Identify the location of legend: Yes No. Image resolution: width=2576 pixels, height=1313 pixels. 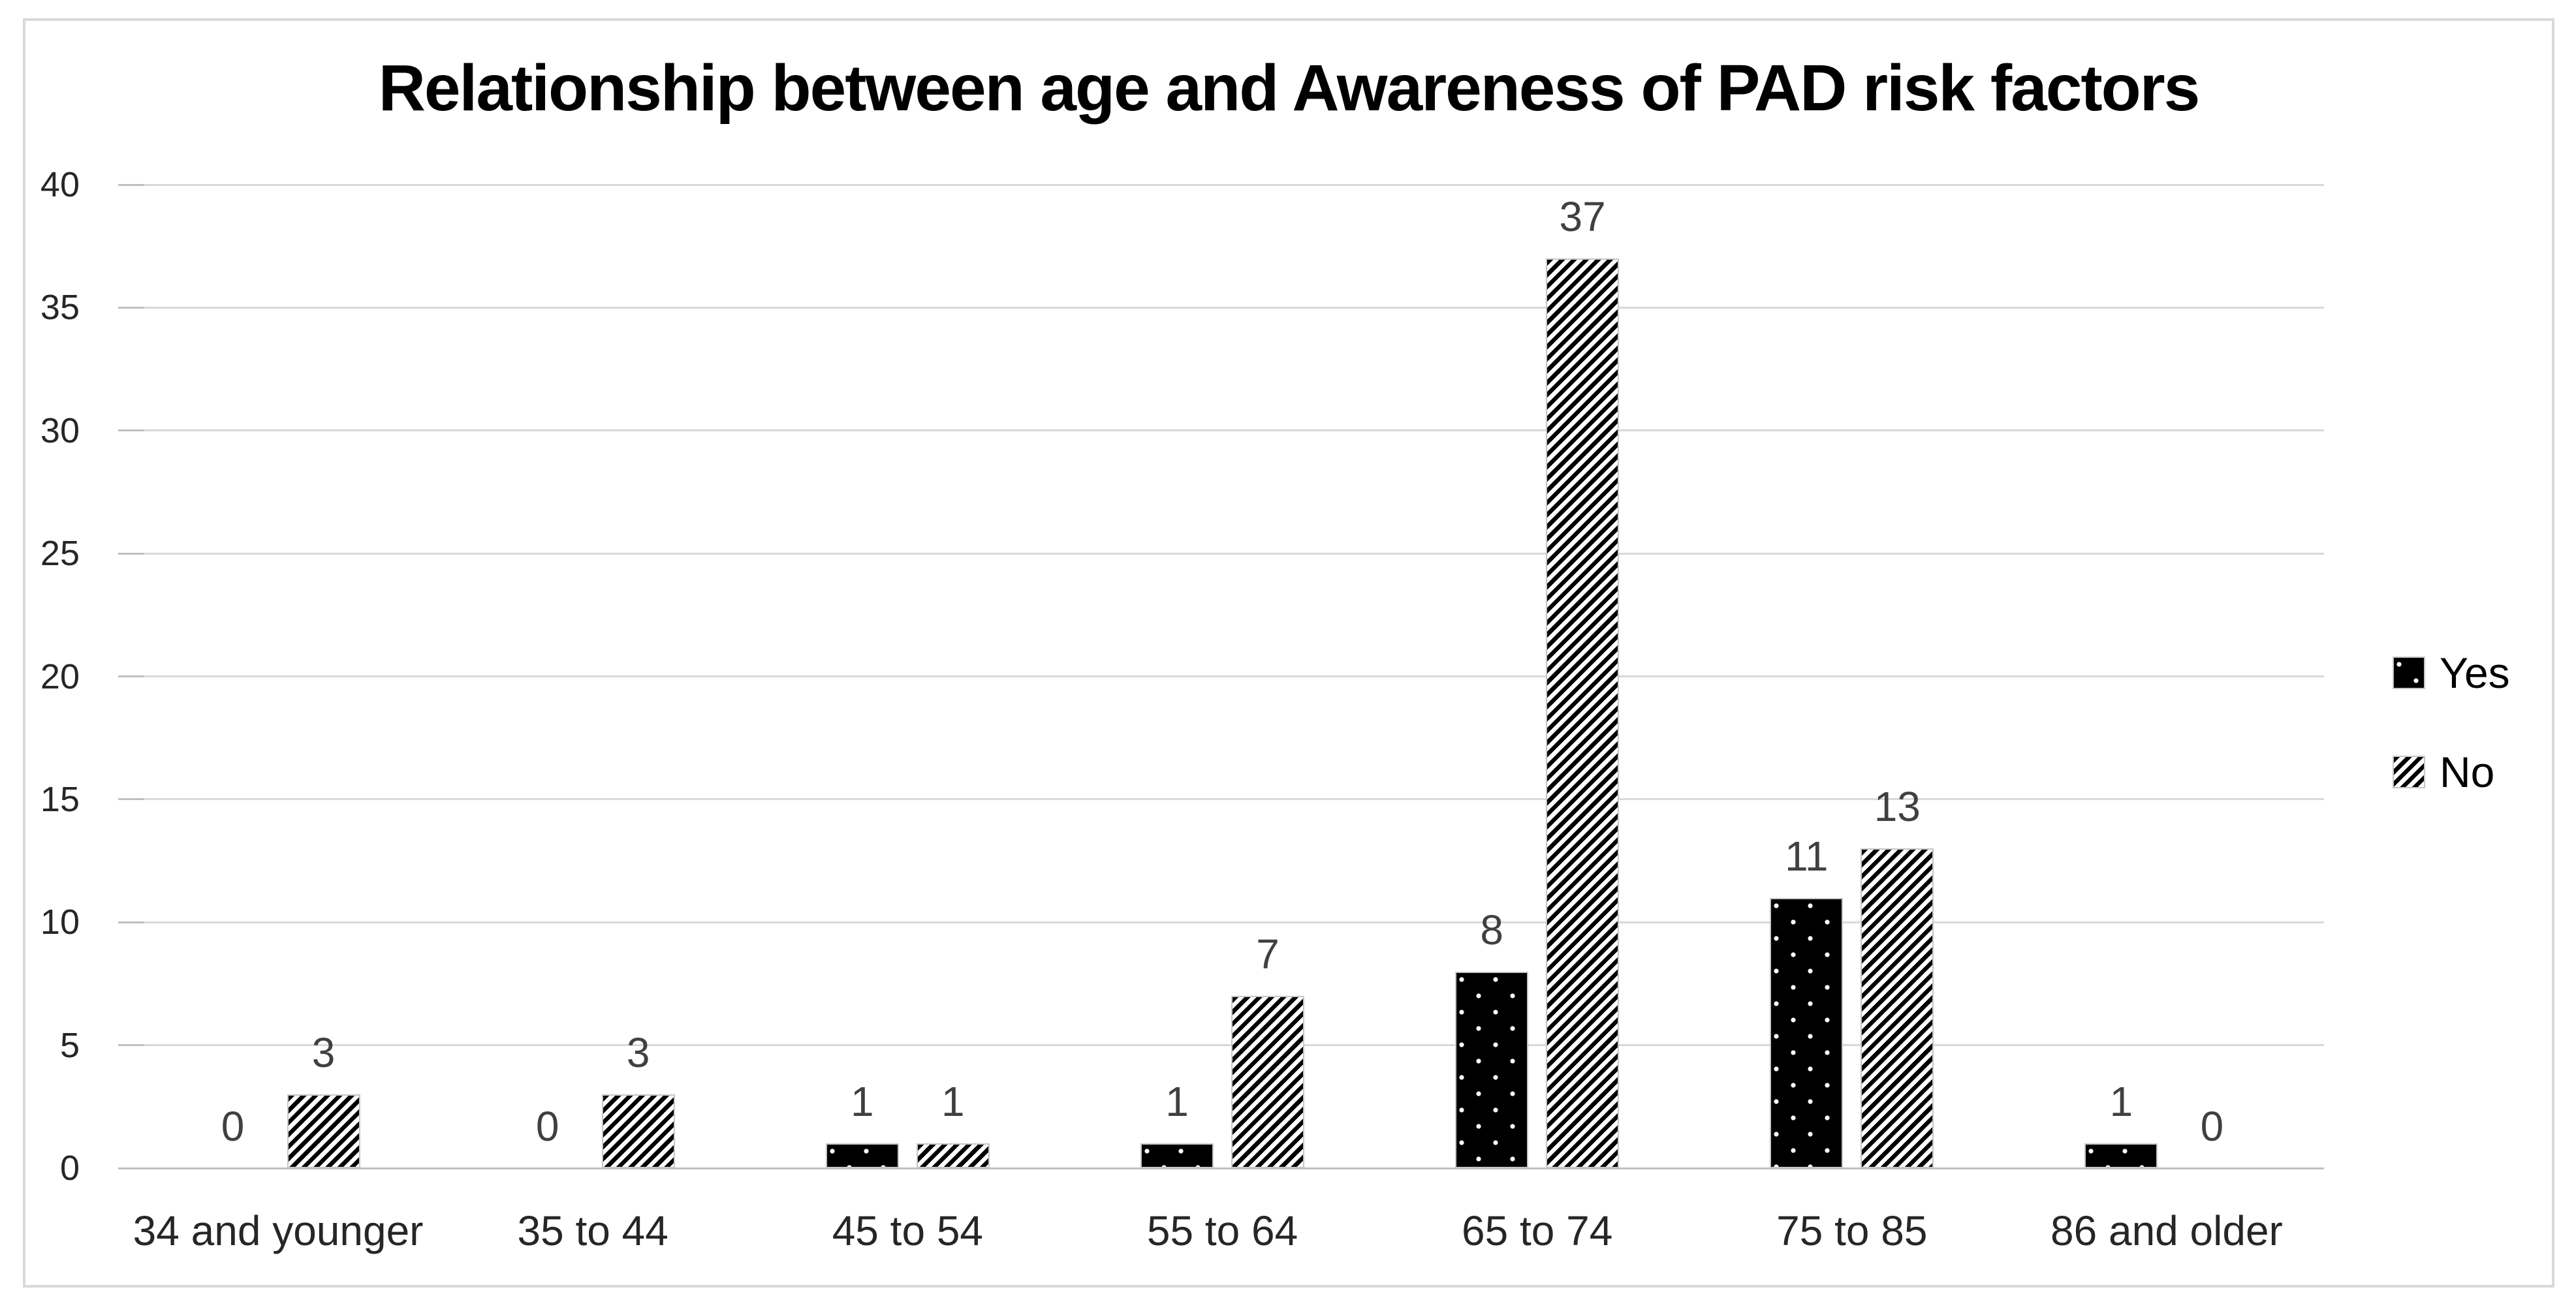
(2451, 750).